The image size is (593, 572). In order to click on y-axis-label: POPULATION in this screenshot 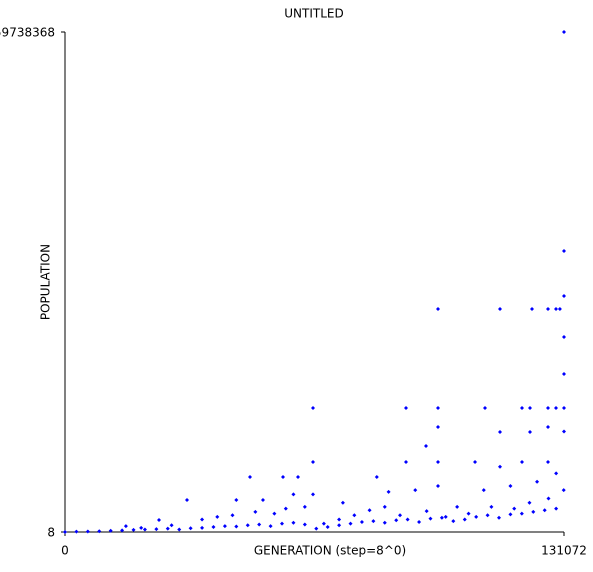, I will do `click(46, 282)`.